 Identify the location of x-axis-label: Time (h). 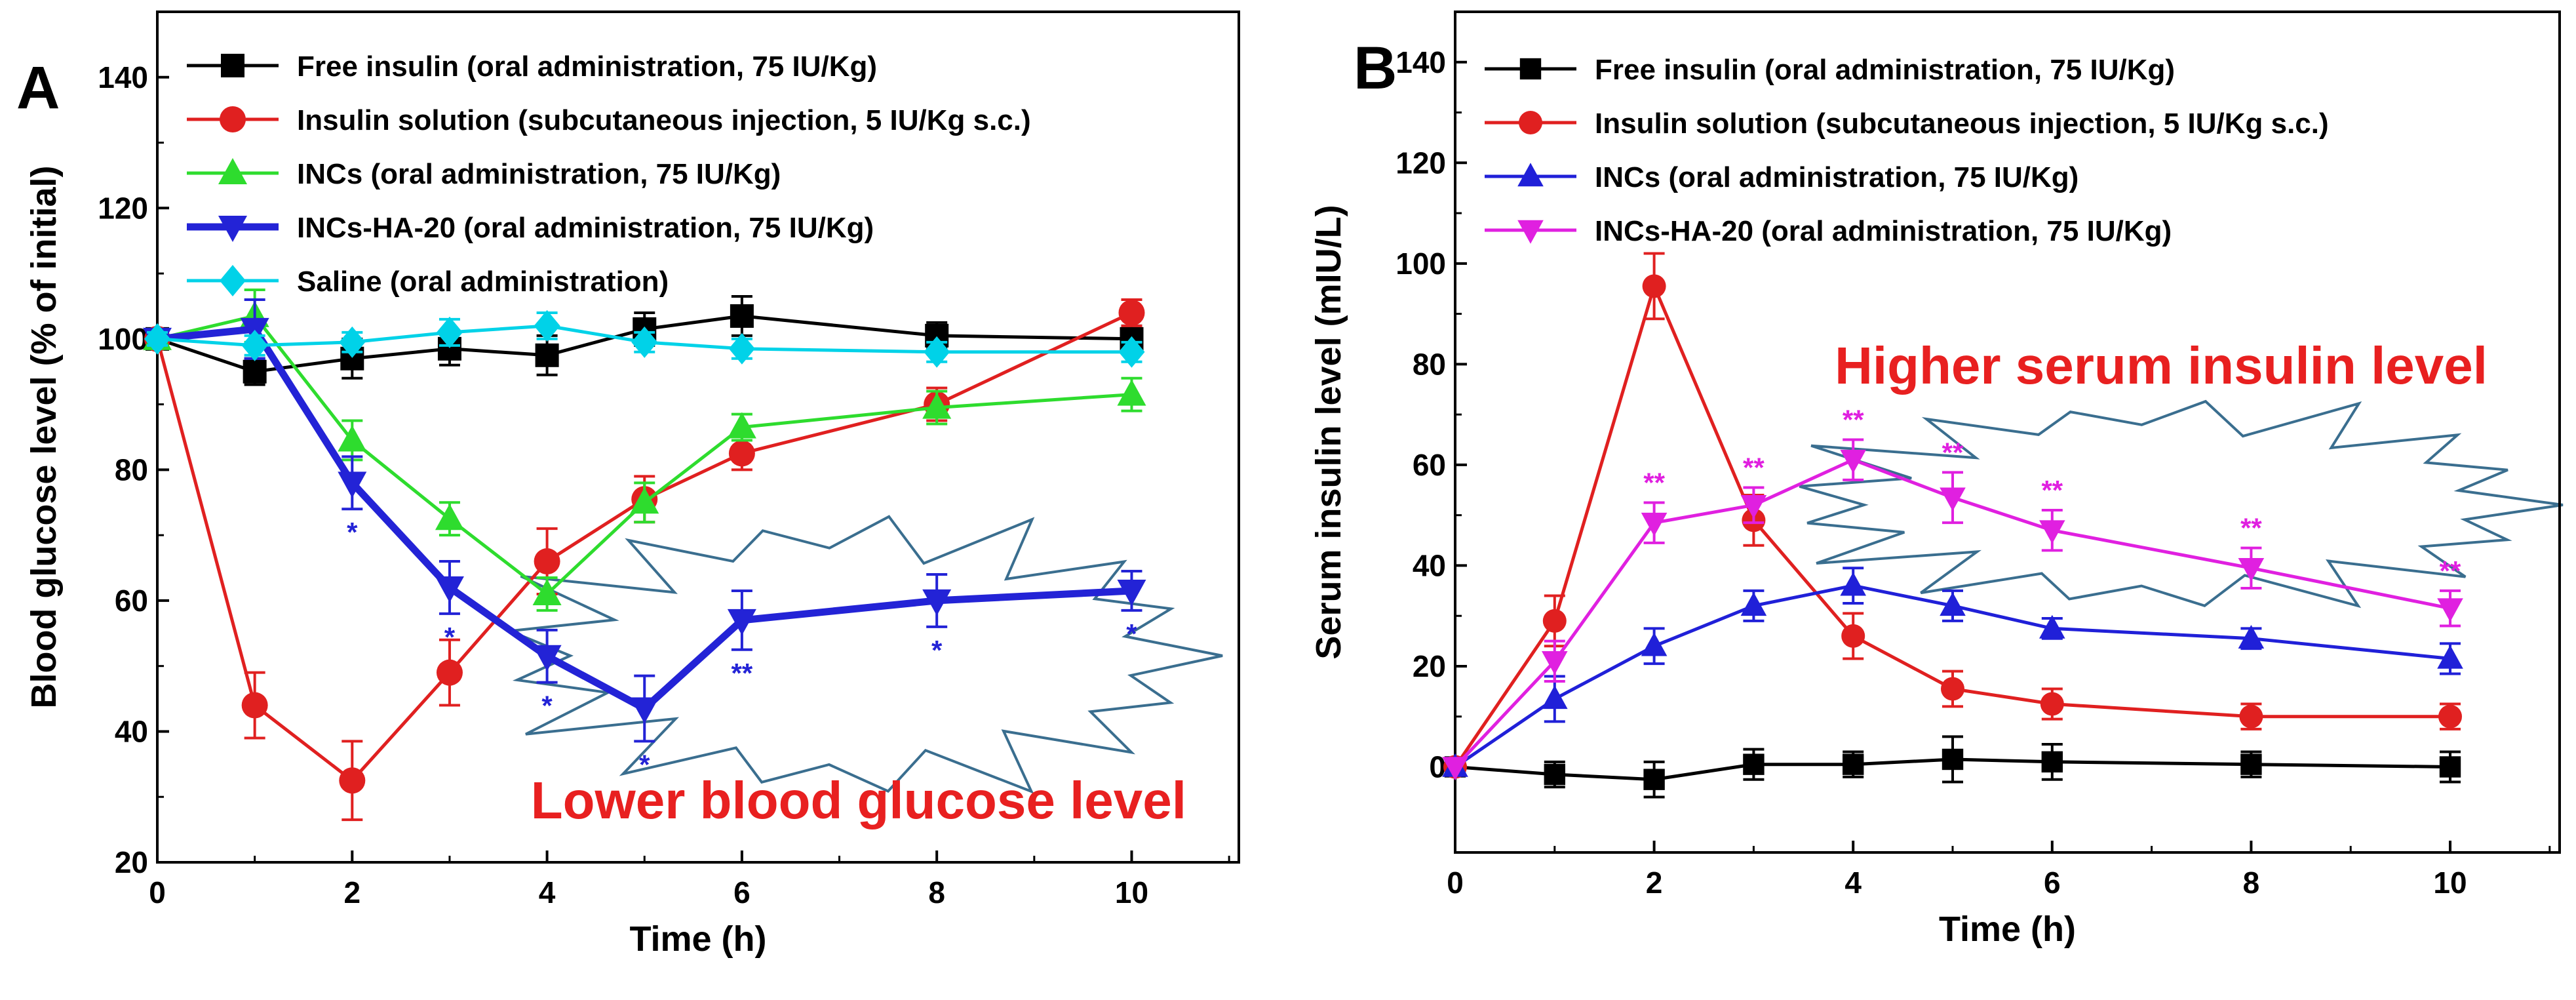
(697, 939).